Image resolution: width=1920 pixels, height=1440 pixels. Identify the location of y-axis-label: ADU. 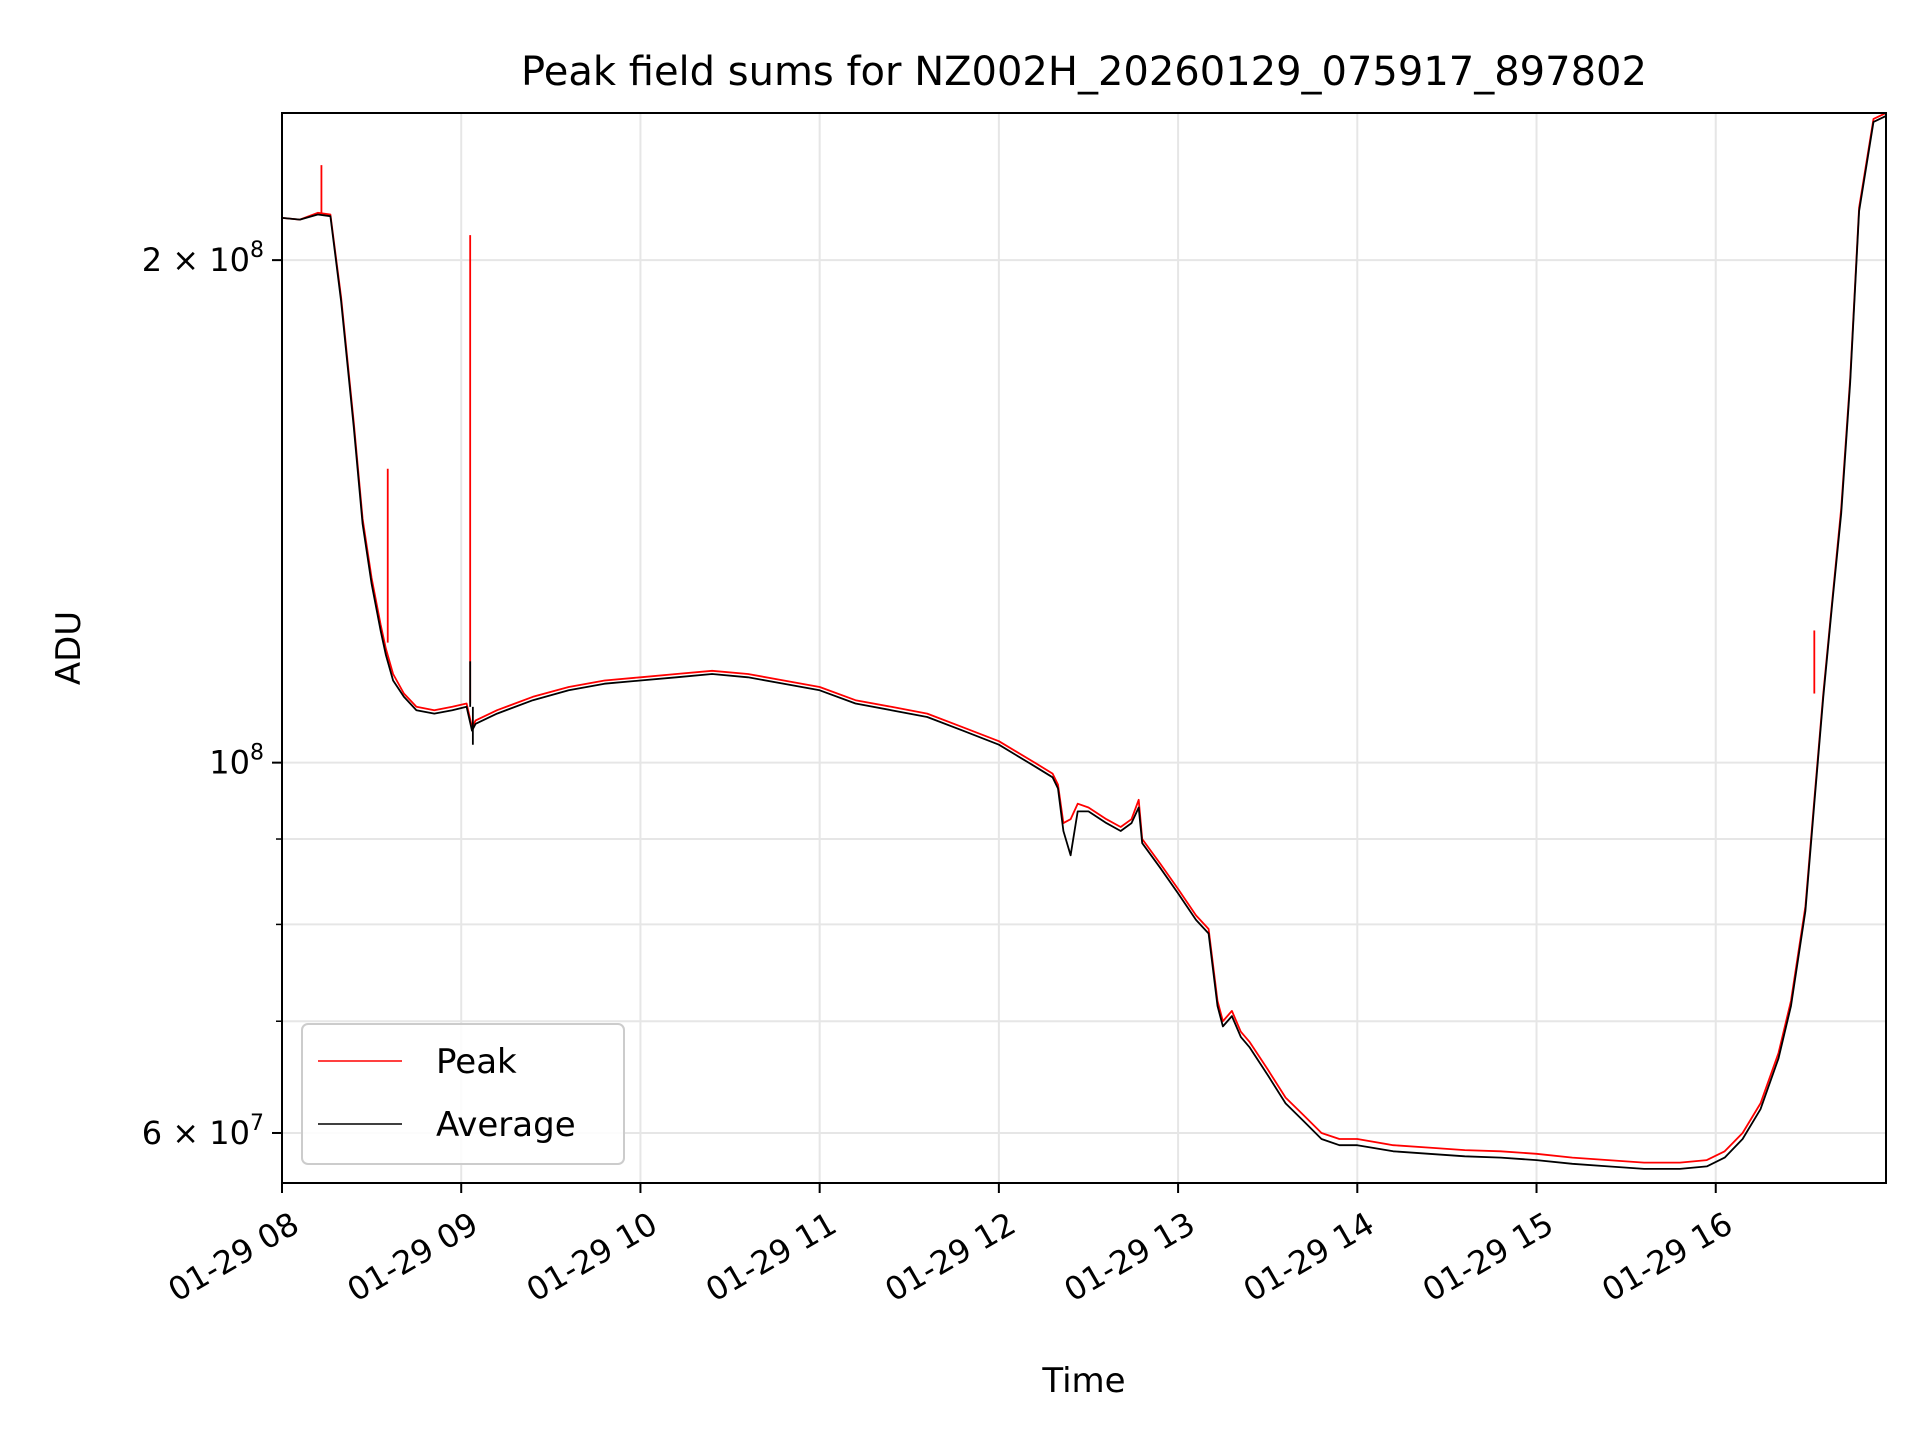
(69, 648).